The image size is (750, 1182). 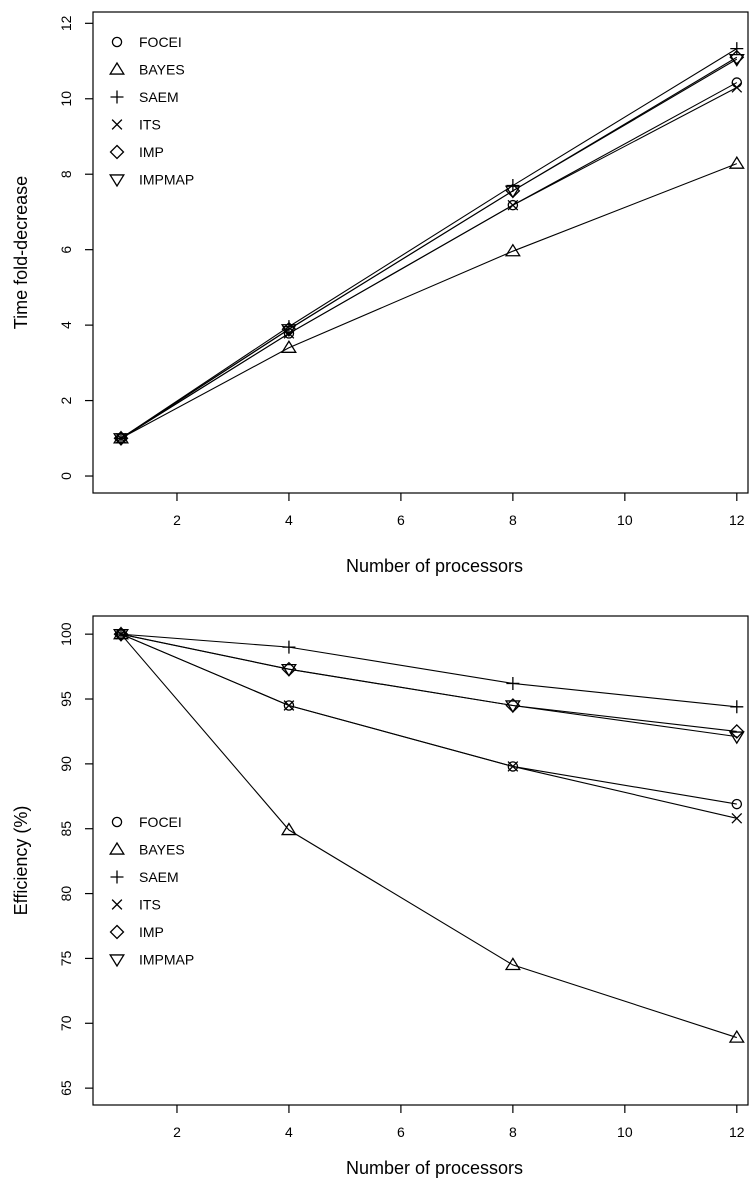 I want to click on series-imp, so click(x=429, y=682).